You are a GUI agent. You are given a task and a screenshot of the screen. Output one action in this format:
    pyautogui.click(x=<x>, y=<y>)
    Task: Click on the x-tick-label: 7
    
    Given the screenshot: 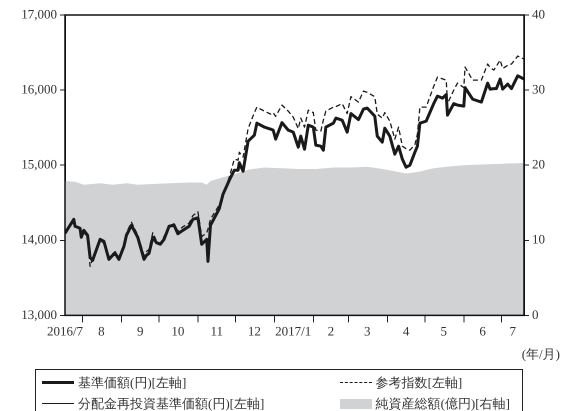 What is the action you would take?
    pyautogui.click(x=512, y=331)
    